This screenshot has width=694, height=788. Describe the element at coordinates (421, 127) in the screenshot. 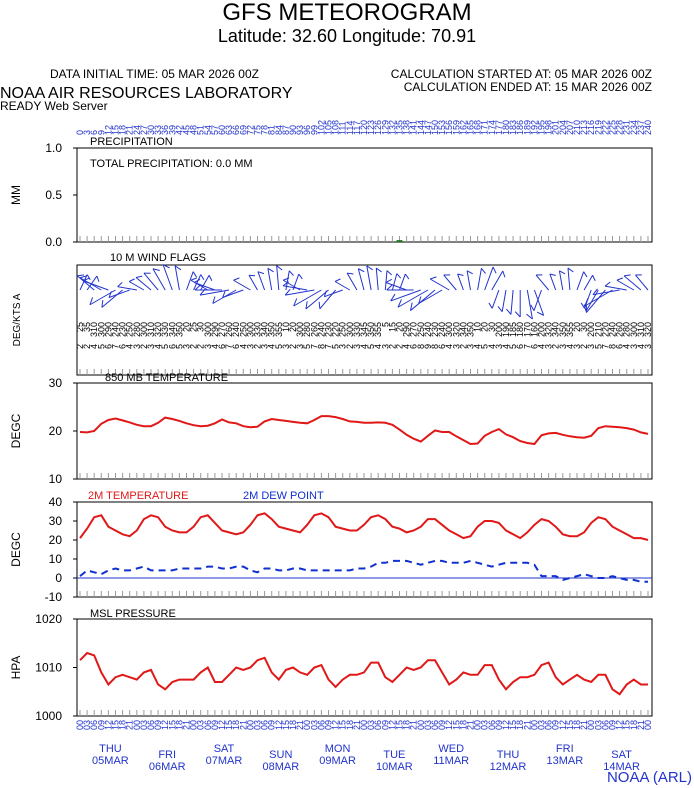

I see `hour-label: 144` at that location.